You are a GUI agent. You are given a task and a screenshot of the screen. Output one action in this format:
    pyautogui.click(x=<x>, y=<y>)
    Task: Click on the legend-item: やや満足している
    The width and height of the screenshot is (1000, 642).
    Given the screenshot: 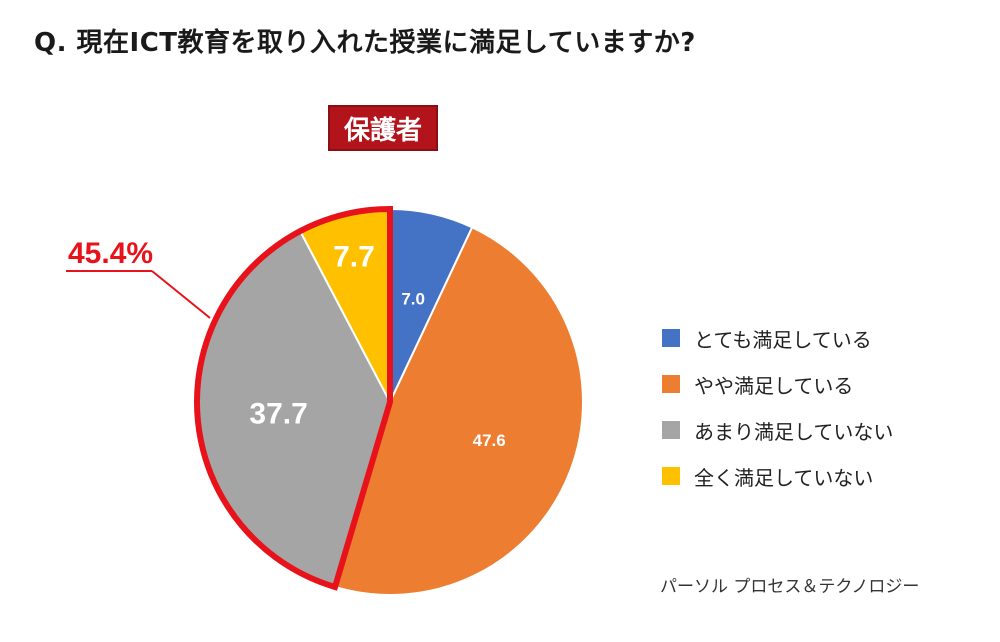 What is the action you would take?
    pyautogui.click(x=777, y=384)
    